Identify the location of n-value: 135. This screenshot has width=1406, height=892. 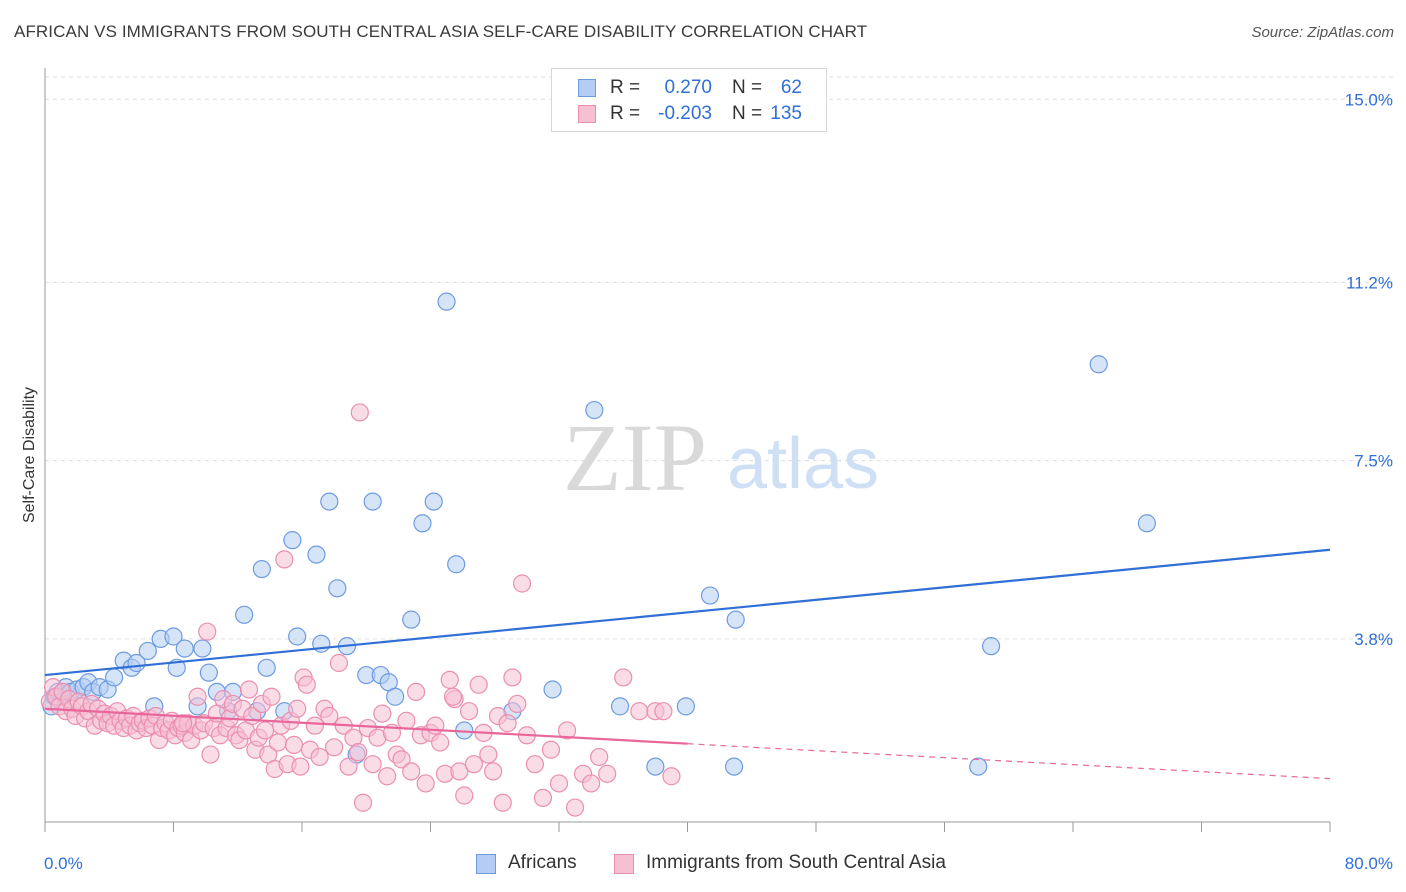
(786, 113).